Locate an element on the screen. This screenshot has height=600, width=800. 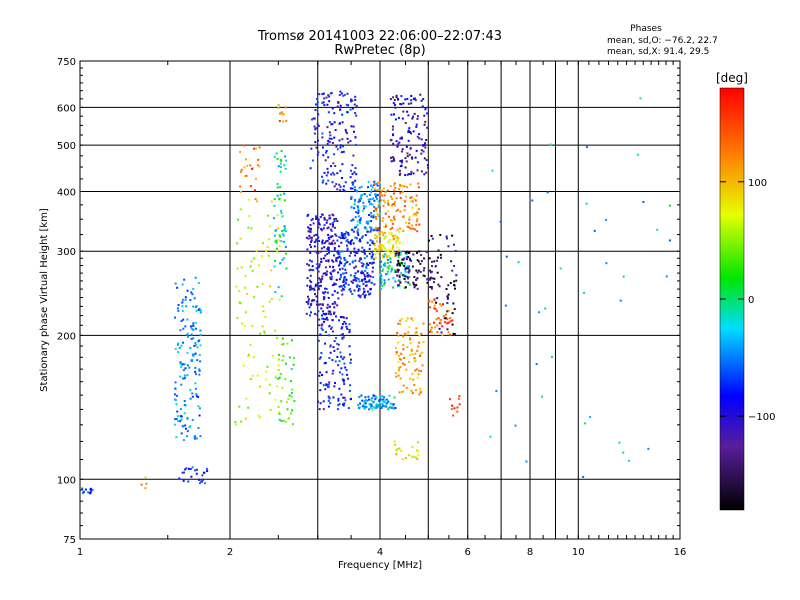
y-tick-label: 750 is located at coordinates (66, 62).